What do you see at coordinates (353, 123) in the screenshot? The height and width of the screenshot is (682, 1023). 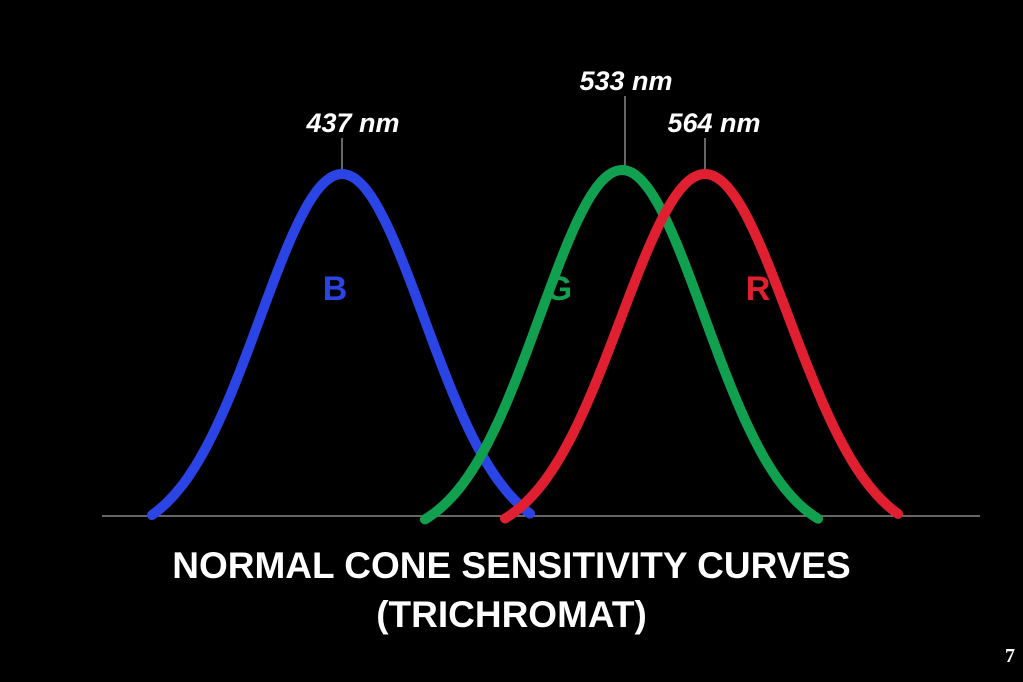 I see `peak-label-blue: 437 nm` at bounding box center [353, 123].